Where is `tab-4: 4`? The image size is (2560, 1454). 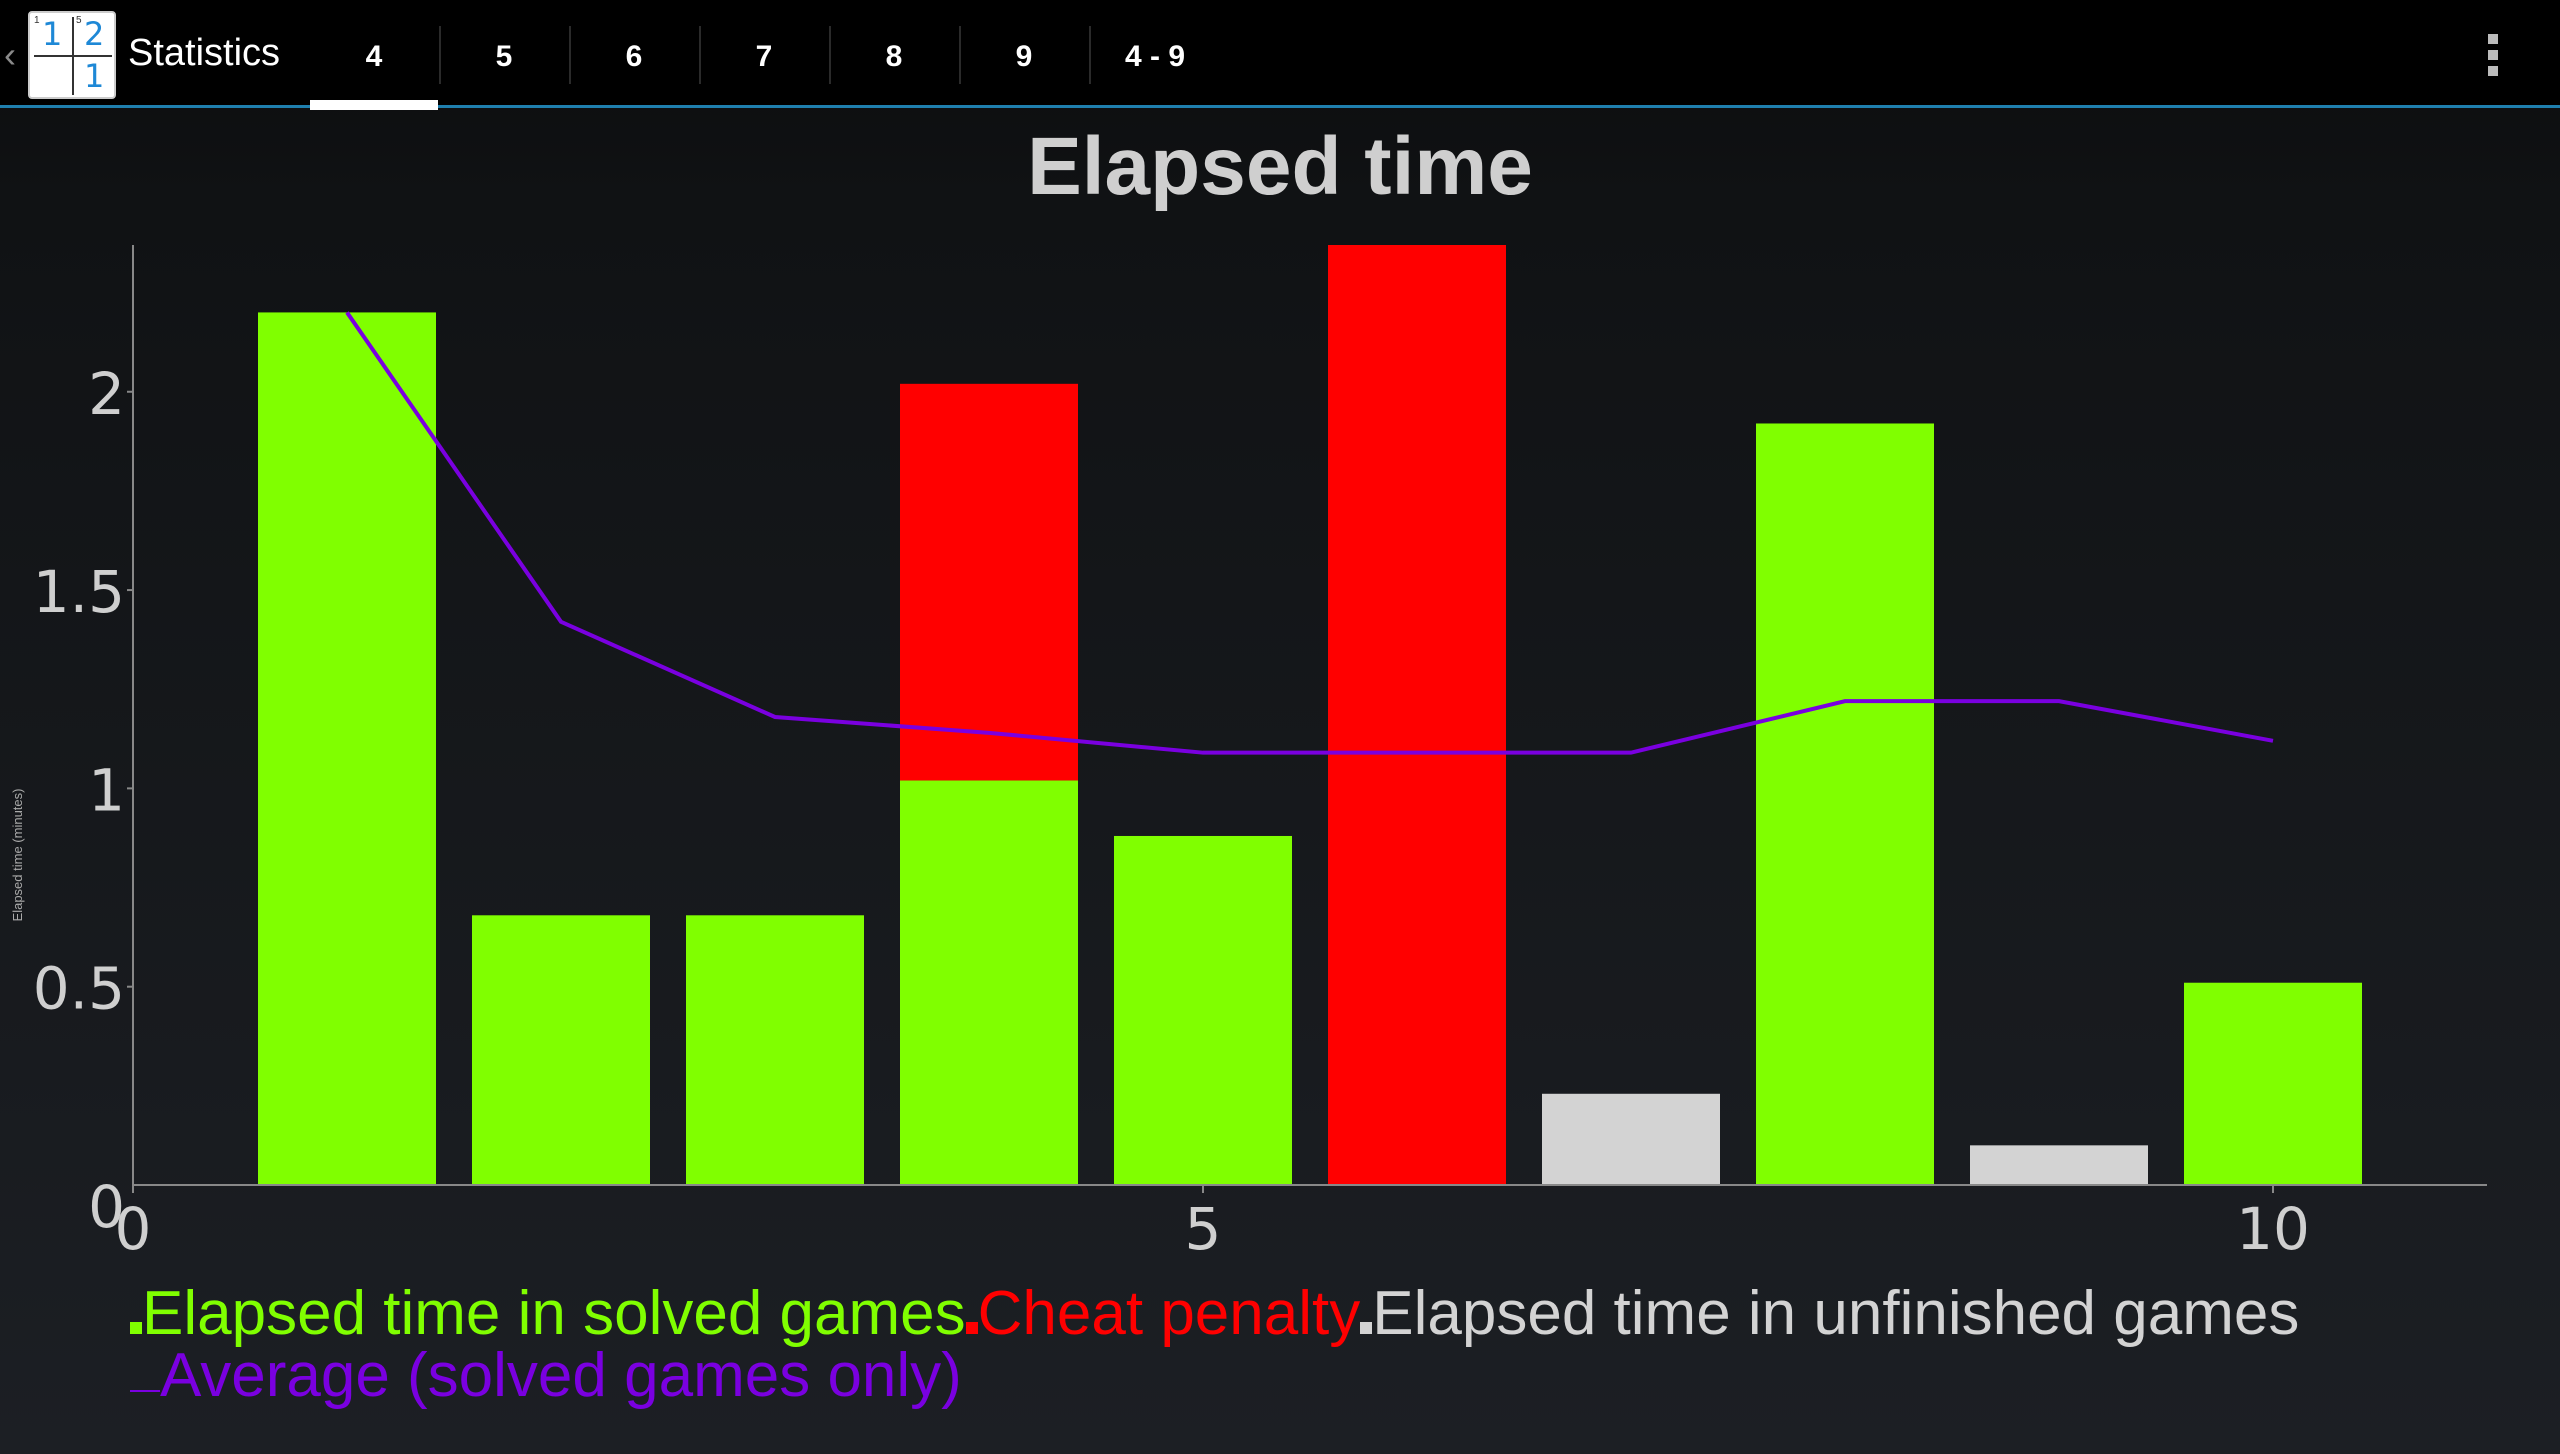 tab-4: 4 is located at coordinates (374, 56).